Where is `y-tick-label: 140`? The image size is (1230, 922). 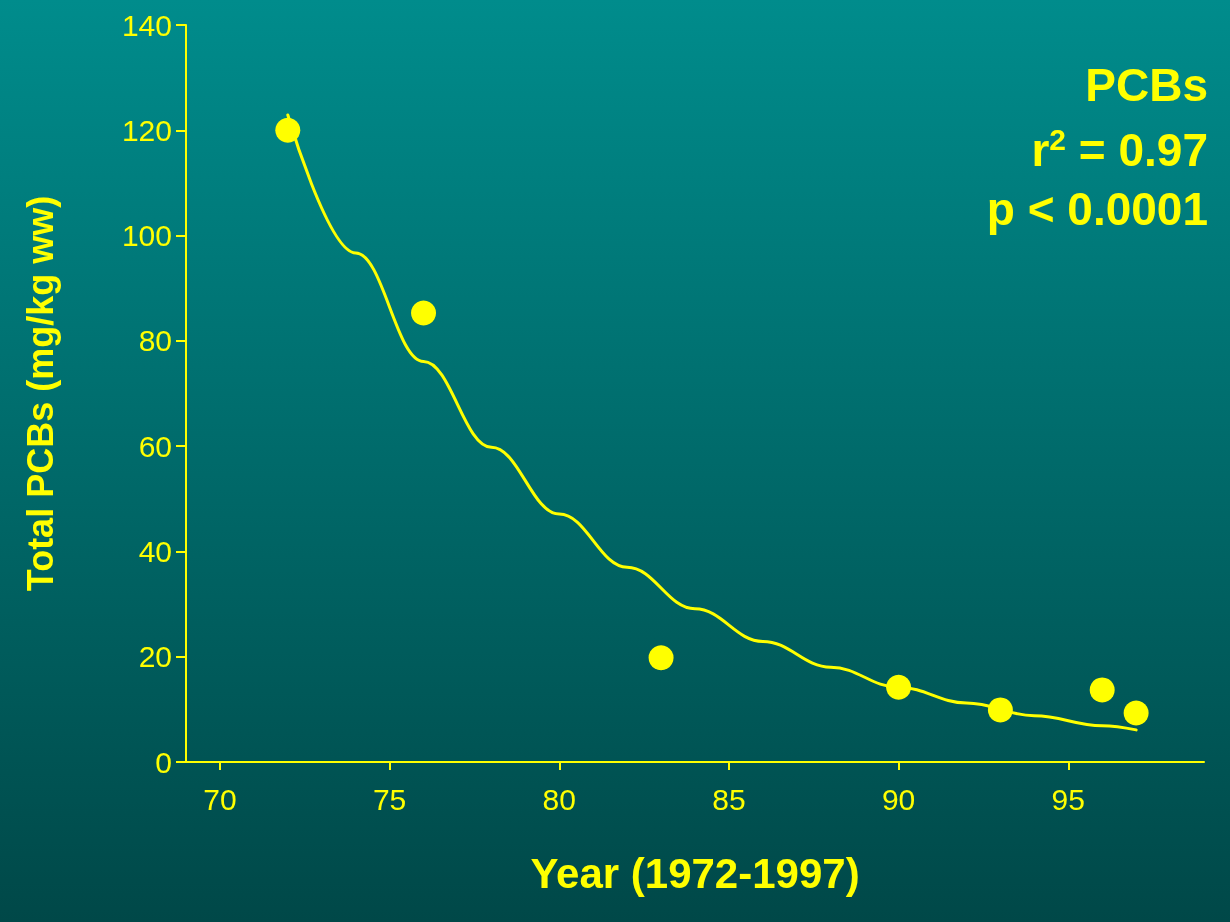
y-tick-label: 140 is located at coordinates (146, 25).